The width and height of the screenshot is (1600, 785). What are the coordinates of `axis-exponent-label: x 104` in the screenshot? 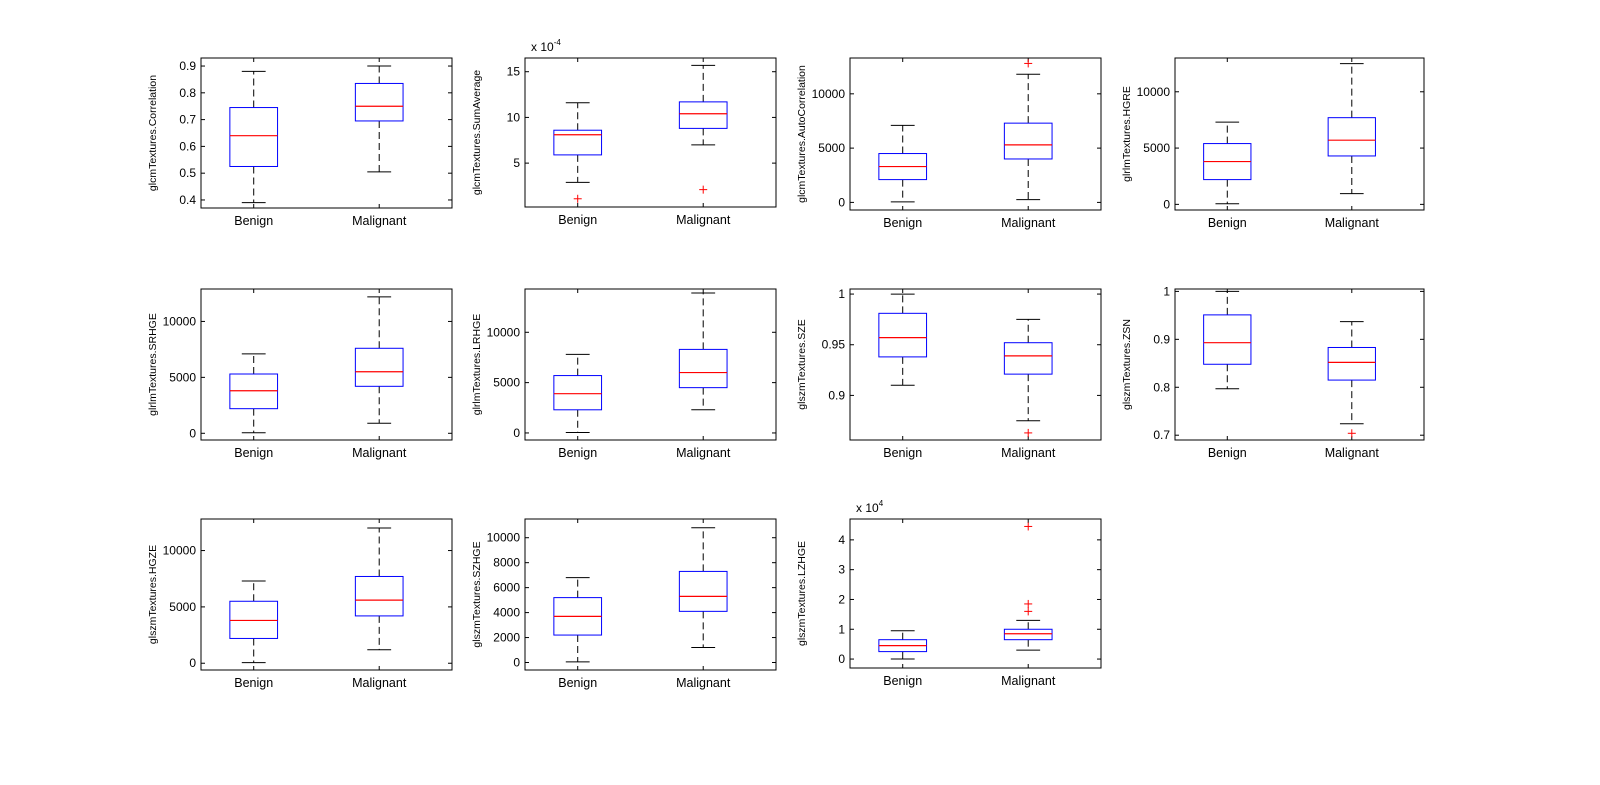 It's located at (870, 507).